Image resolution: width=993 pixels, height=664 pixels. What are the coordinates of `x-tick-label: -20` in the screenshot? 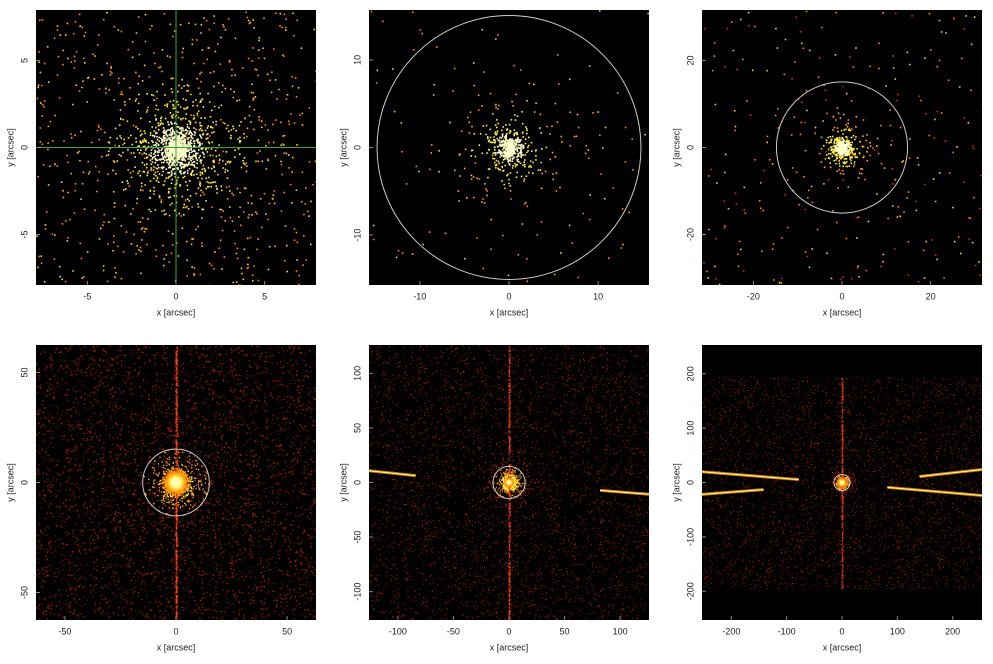 It's located at (753, 296).